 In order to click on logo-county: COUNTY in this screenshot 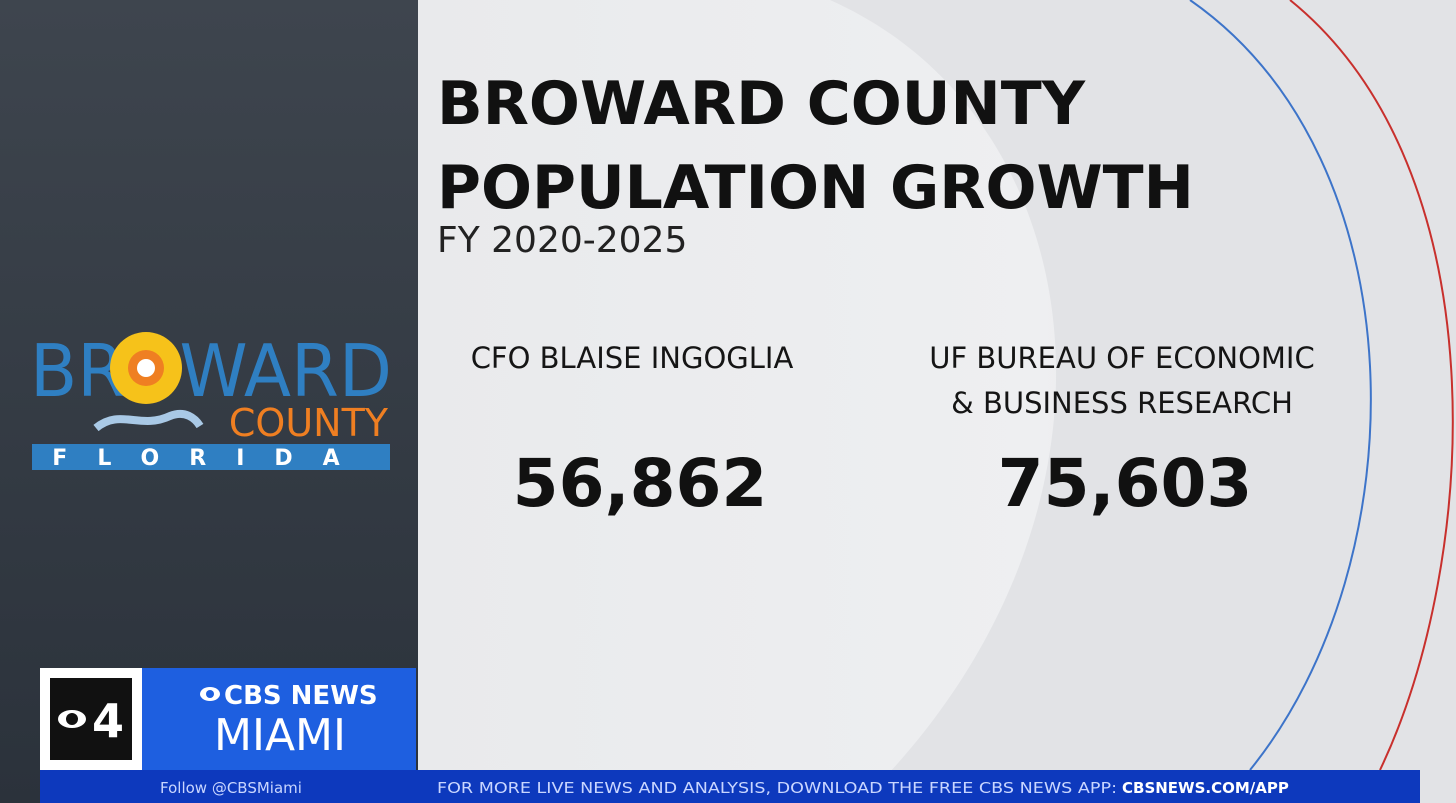, I will do `click(309, 423)`.